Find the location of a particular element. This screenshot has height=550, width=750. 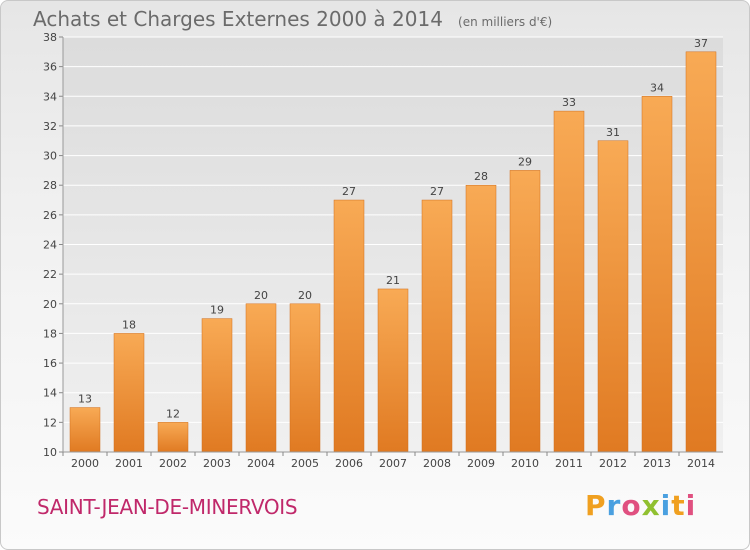

bar-value-label: 28 is located at coordinates (481, 176).